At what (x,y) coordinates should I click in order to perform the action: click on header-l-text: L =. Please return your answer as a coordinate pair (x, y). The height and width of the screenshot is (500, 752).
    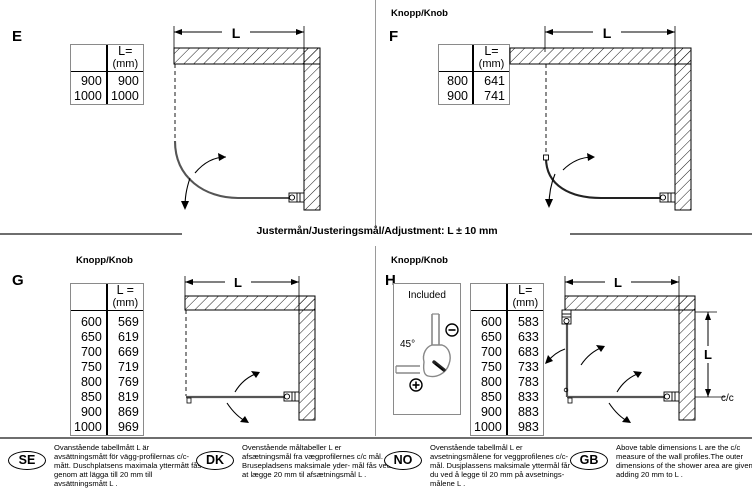
    Looking at the image, I should click on (125, 290).